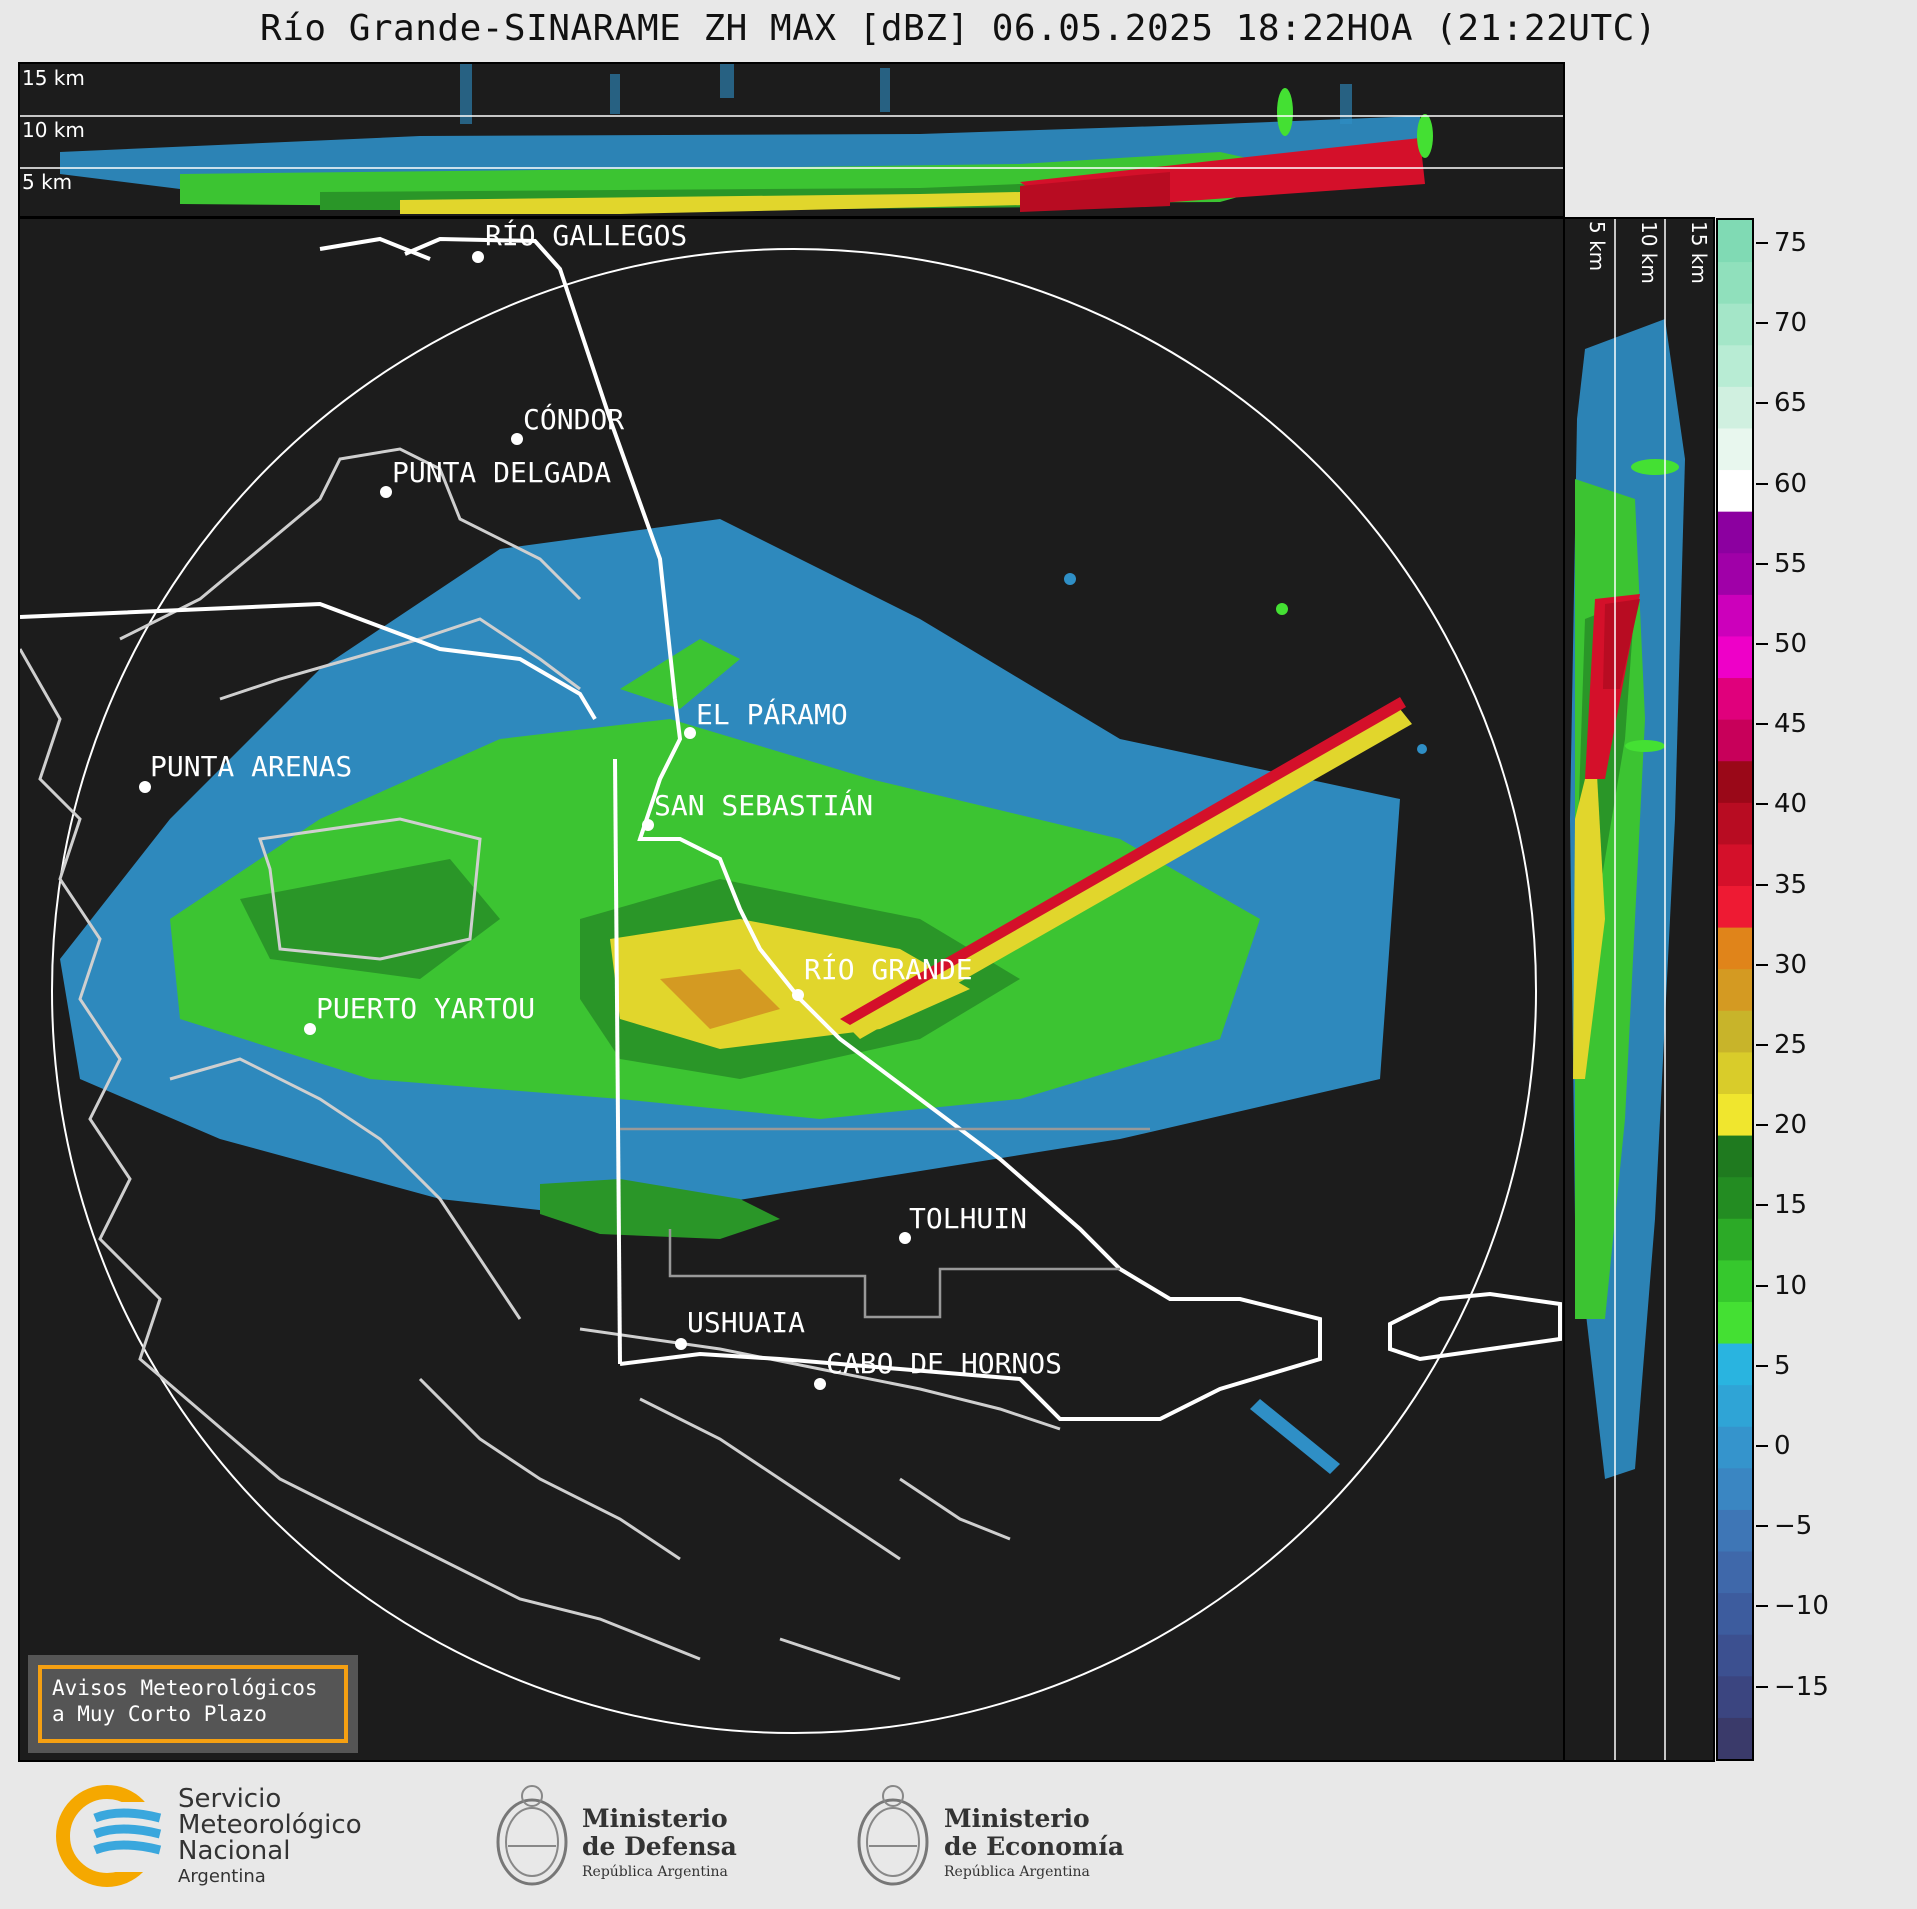  I want to click on department-lines, so click(885, 1223).